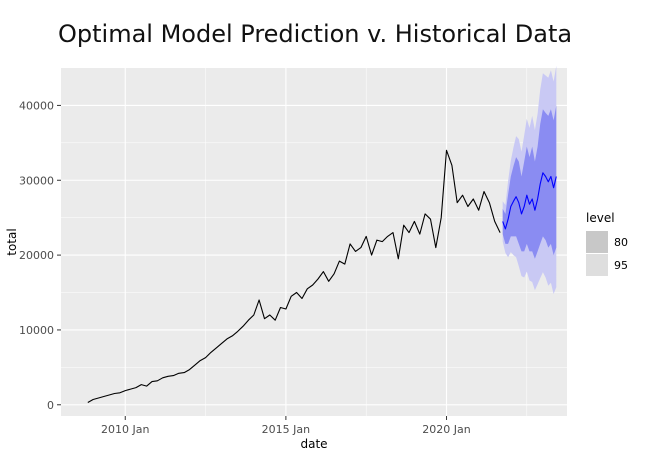 Image resolution: width=652 pixels, height=467 pixels. I want to click on y-tick-label: 0, so click(50, 405).